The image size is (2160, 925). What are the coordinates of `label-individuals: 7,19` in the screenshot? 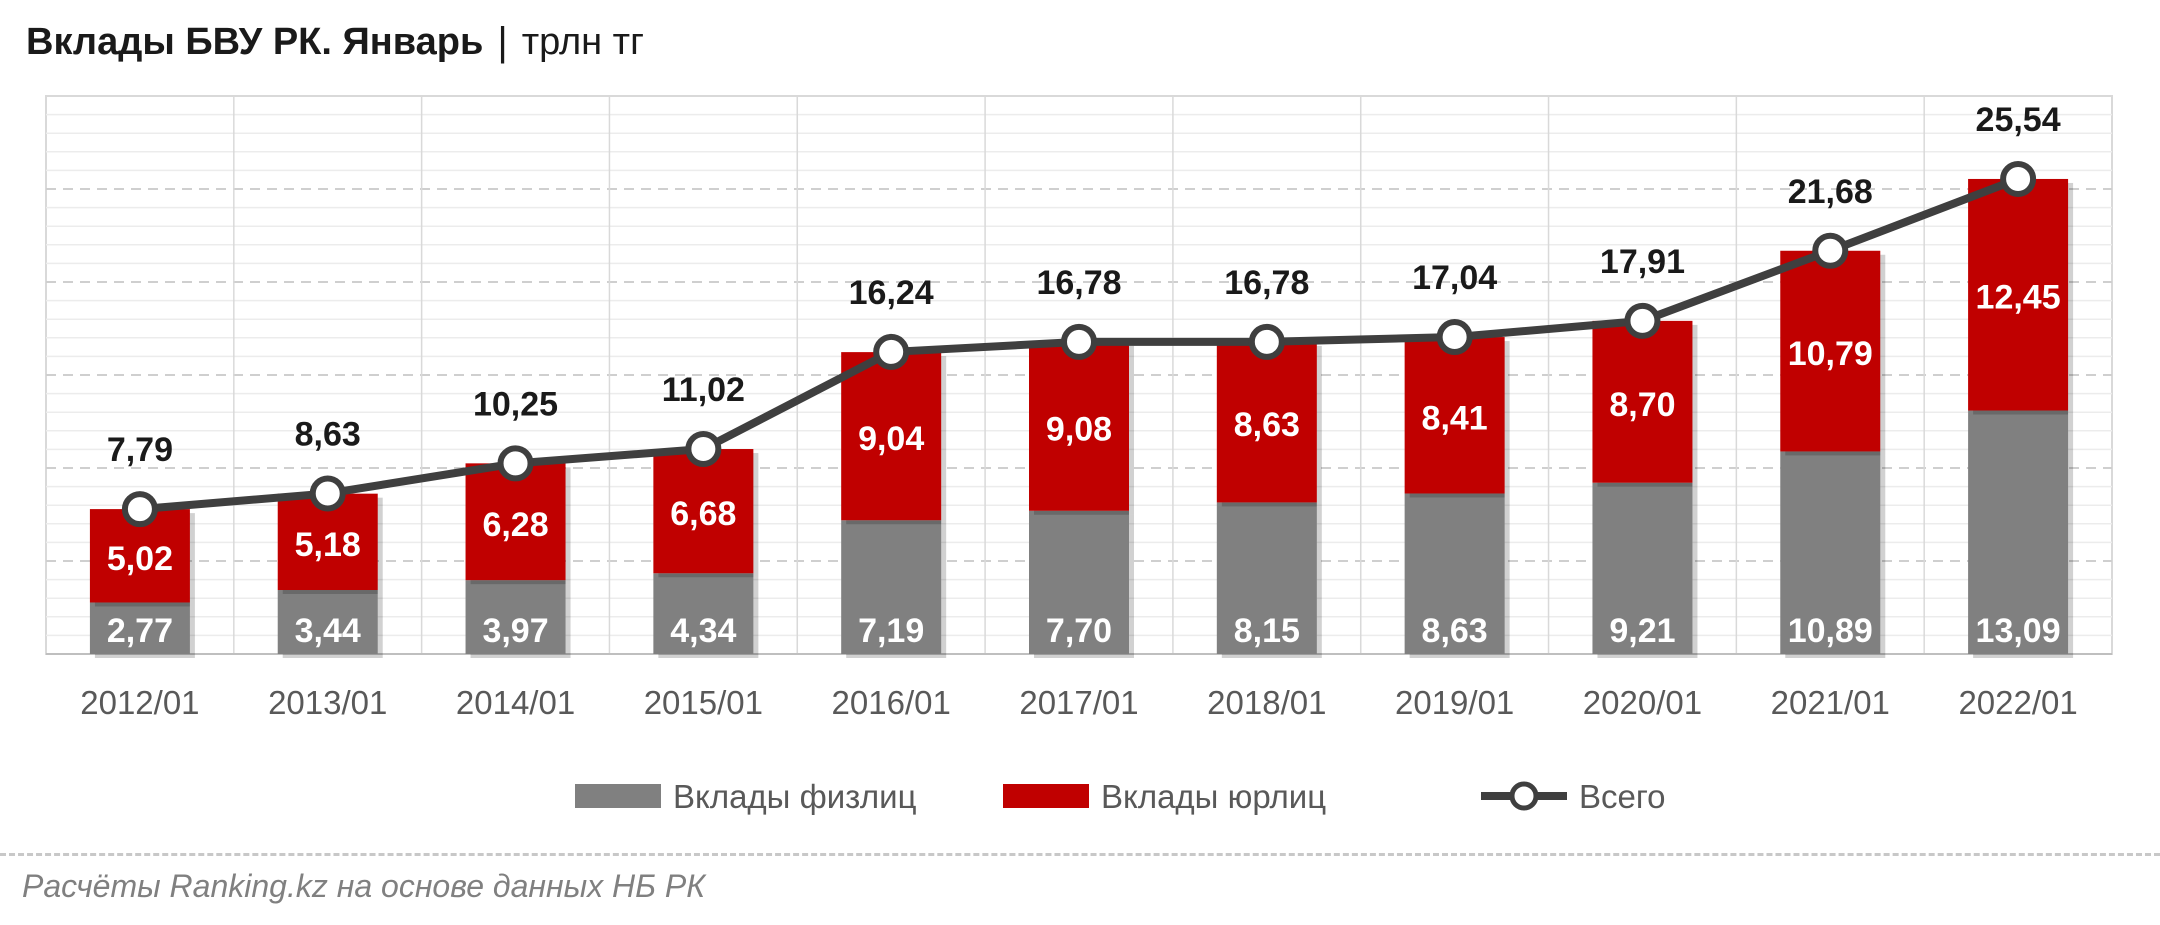 It's located at (891, 631).